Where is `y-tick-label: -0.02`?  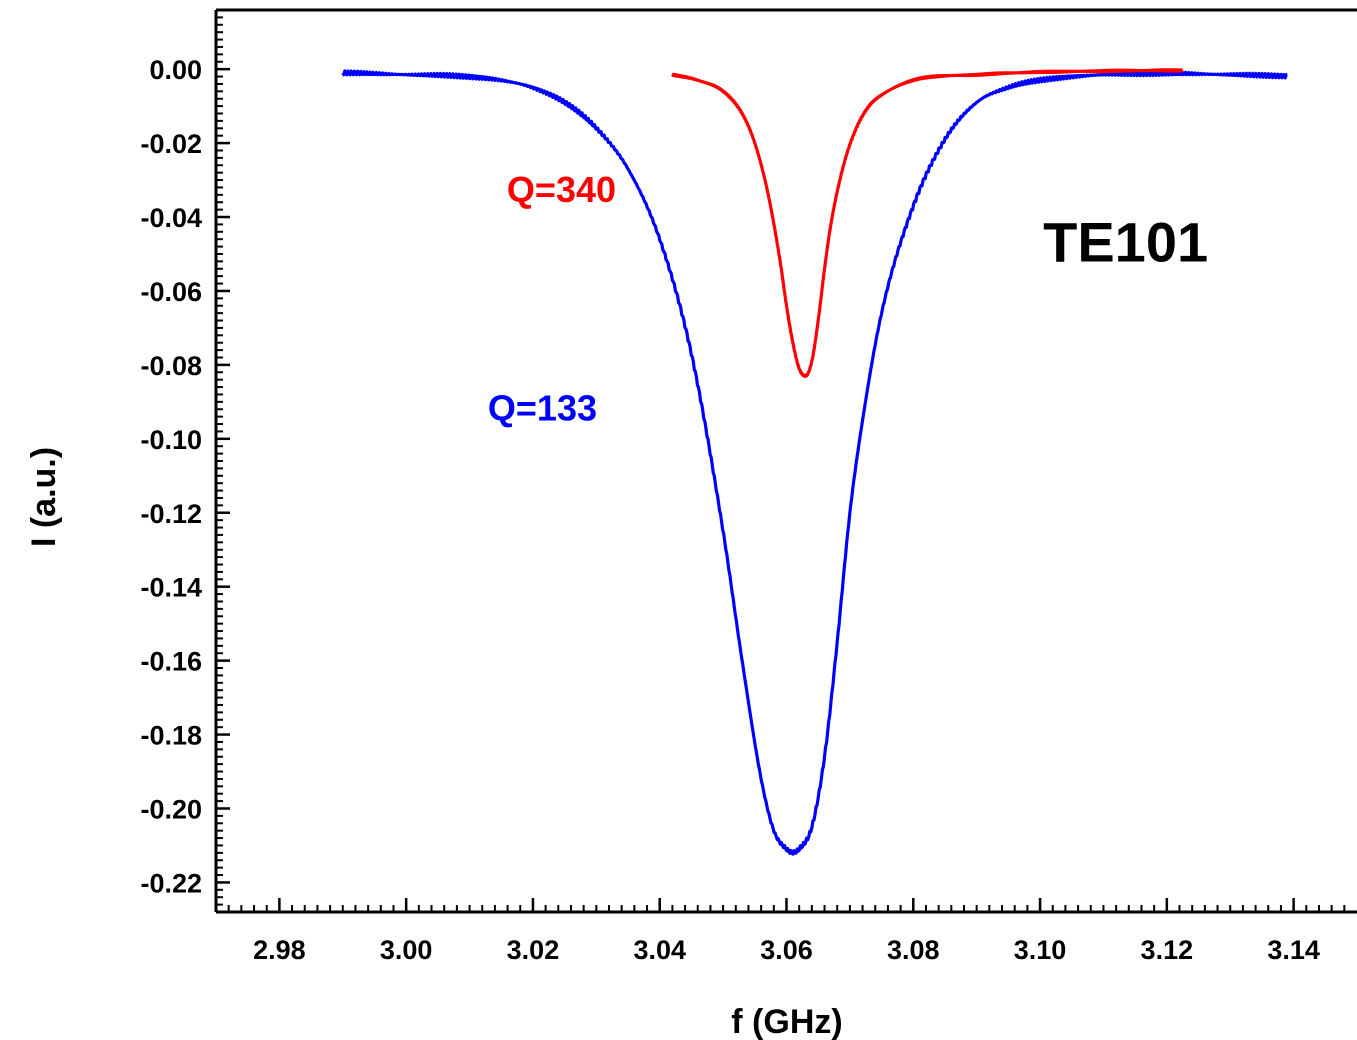 y-tick-label: -0.02 is located at coordinates (171, 144).